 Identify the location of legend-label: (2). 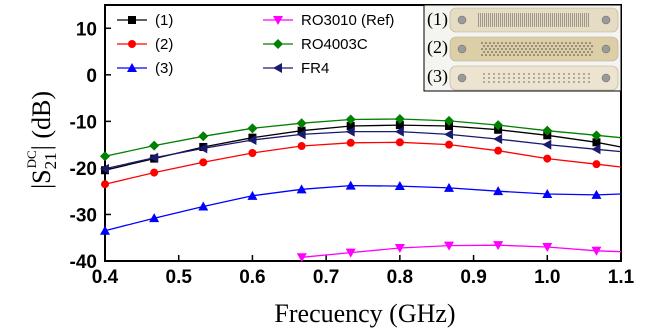
(164, 44).